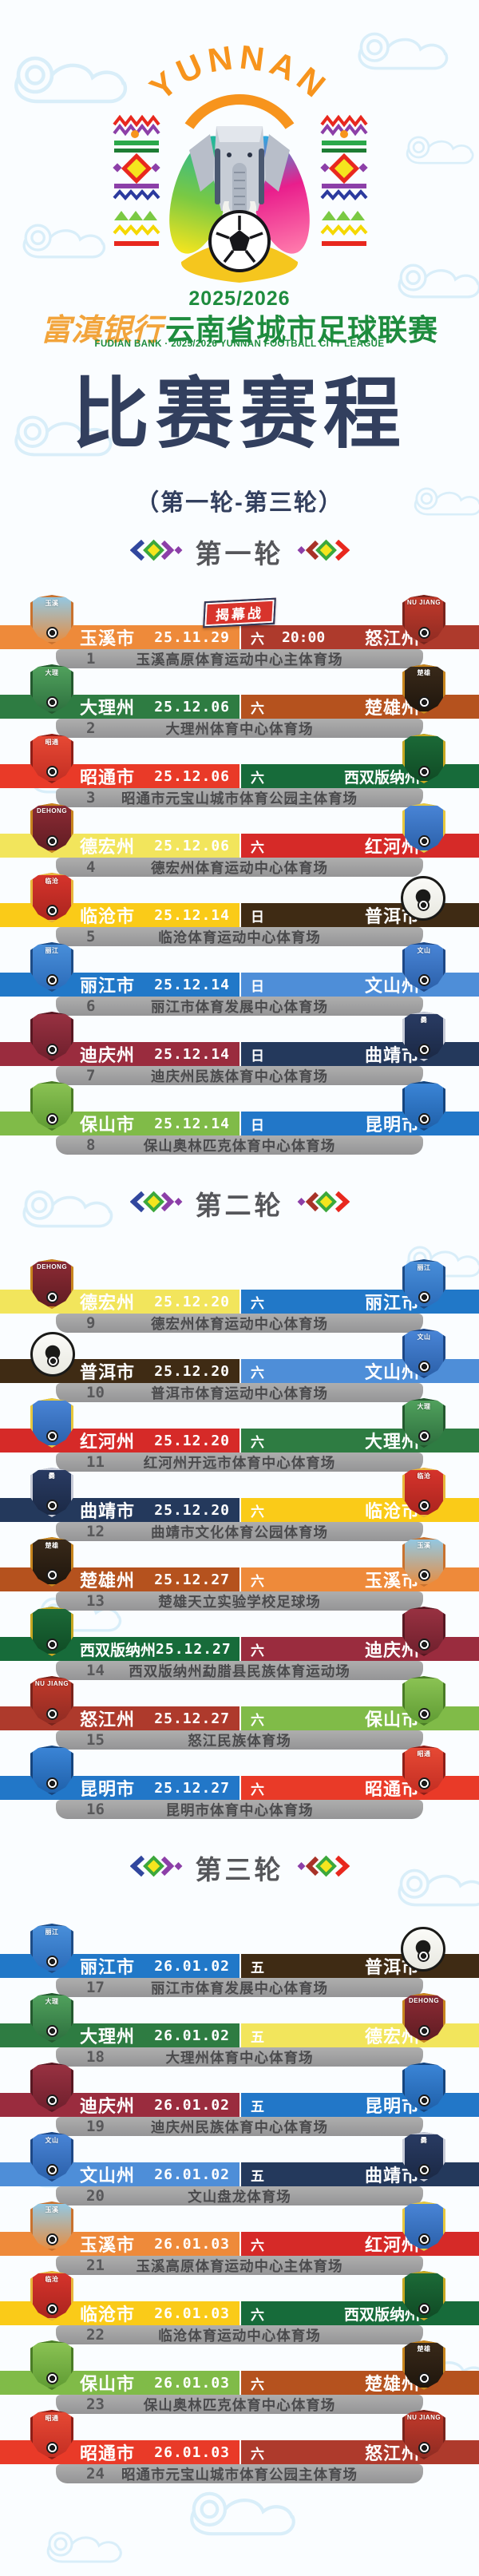  Describe the element at coordinates (239, 2099) in the screenshot. I see `match-row: 迪庆州 26.01.02 五昆明市 19 迪庆州民族体育中心体育场` at that location.